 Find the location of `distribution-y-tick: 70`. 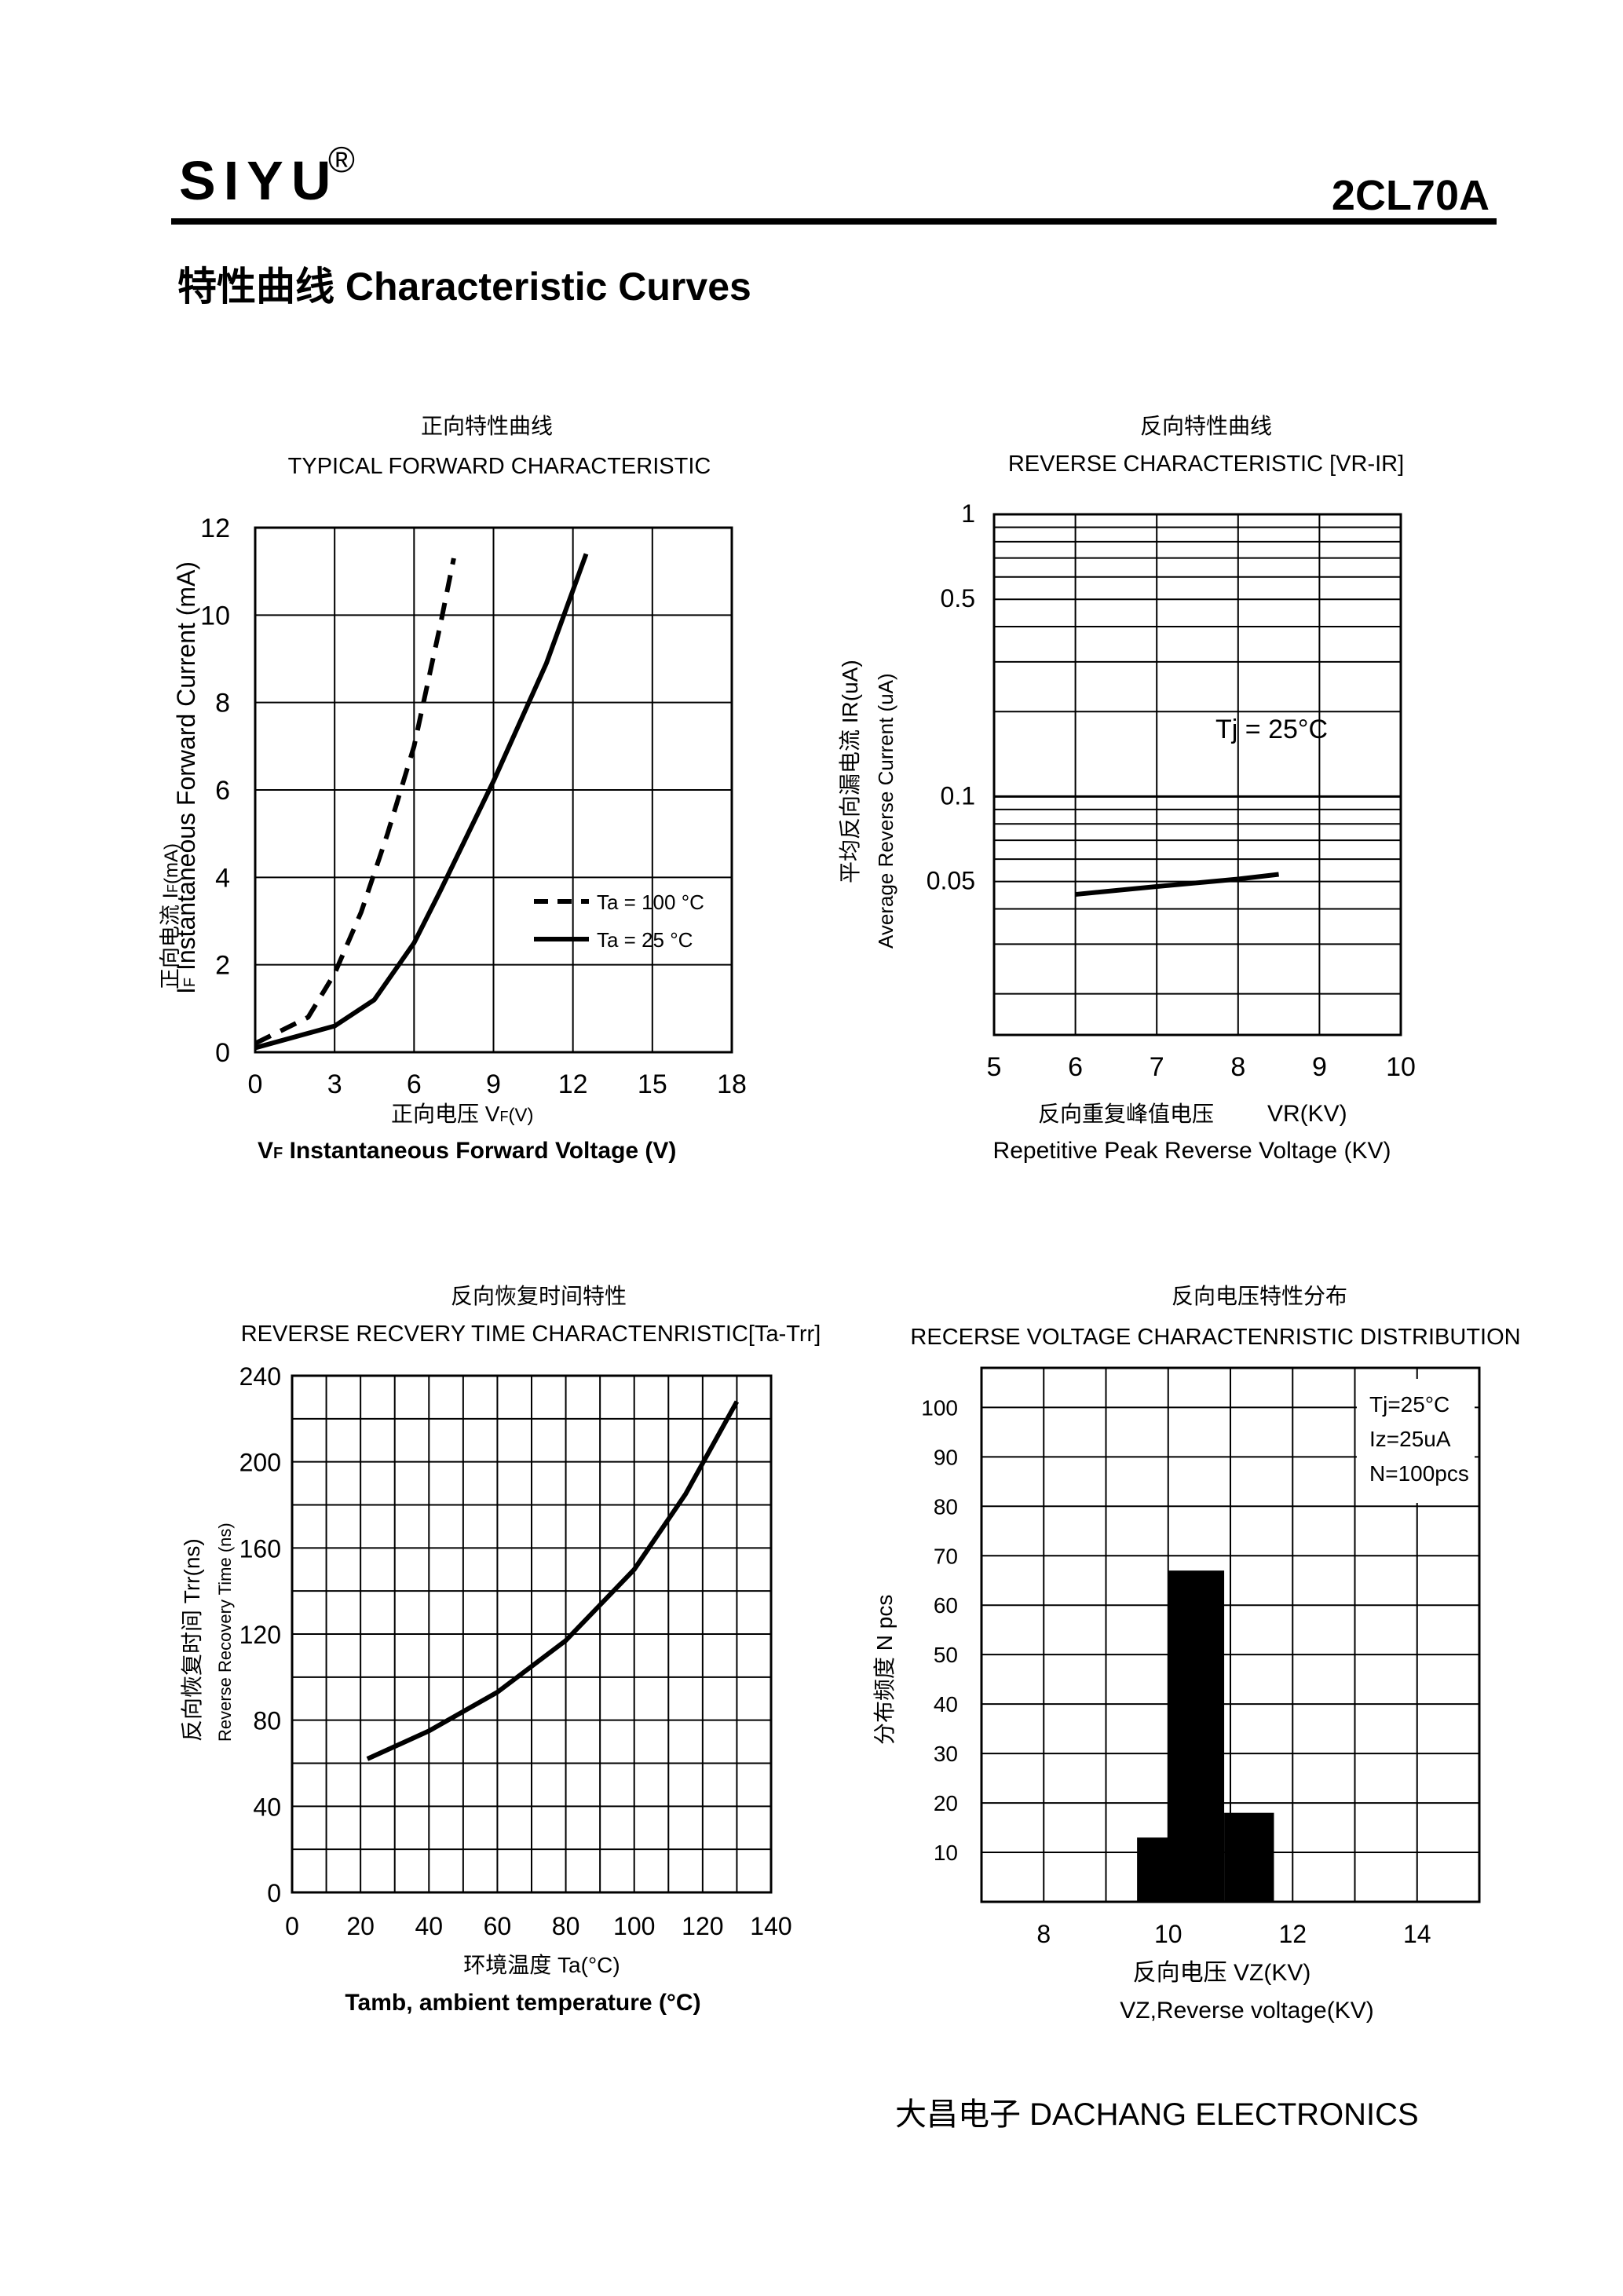

distribution-y-tick: 70 is located at coordinates (946, 1556).